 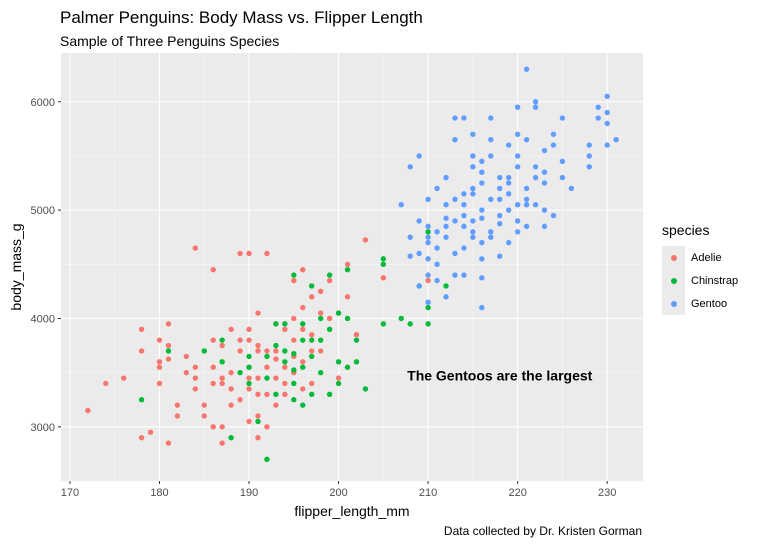 I want to click on chart-subtitle: Sample of Three Penguins Species, so click(x=170, y=41).